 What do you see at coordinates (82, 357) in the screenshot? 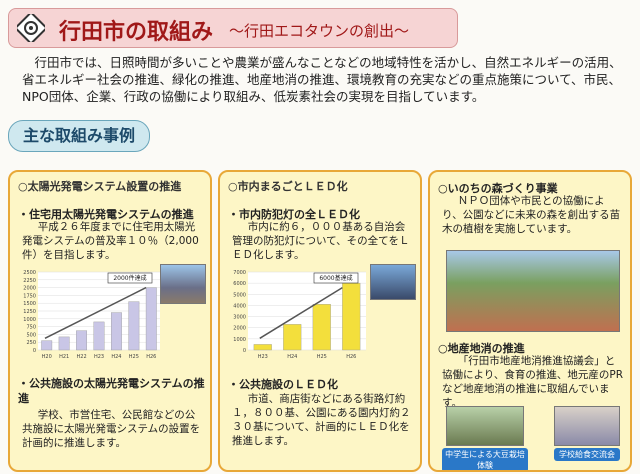
I see `x-tick-label: H22` at bounding box center [82, 357].